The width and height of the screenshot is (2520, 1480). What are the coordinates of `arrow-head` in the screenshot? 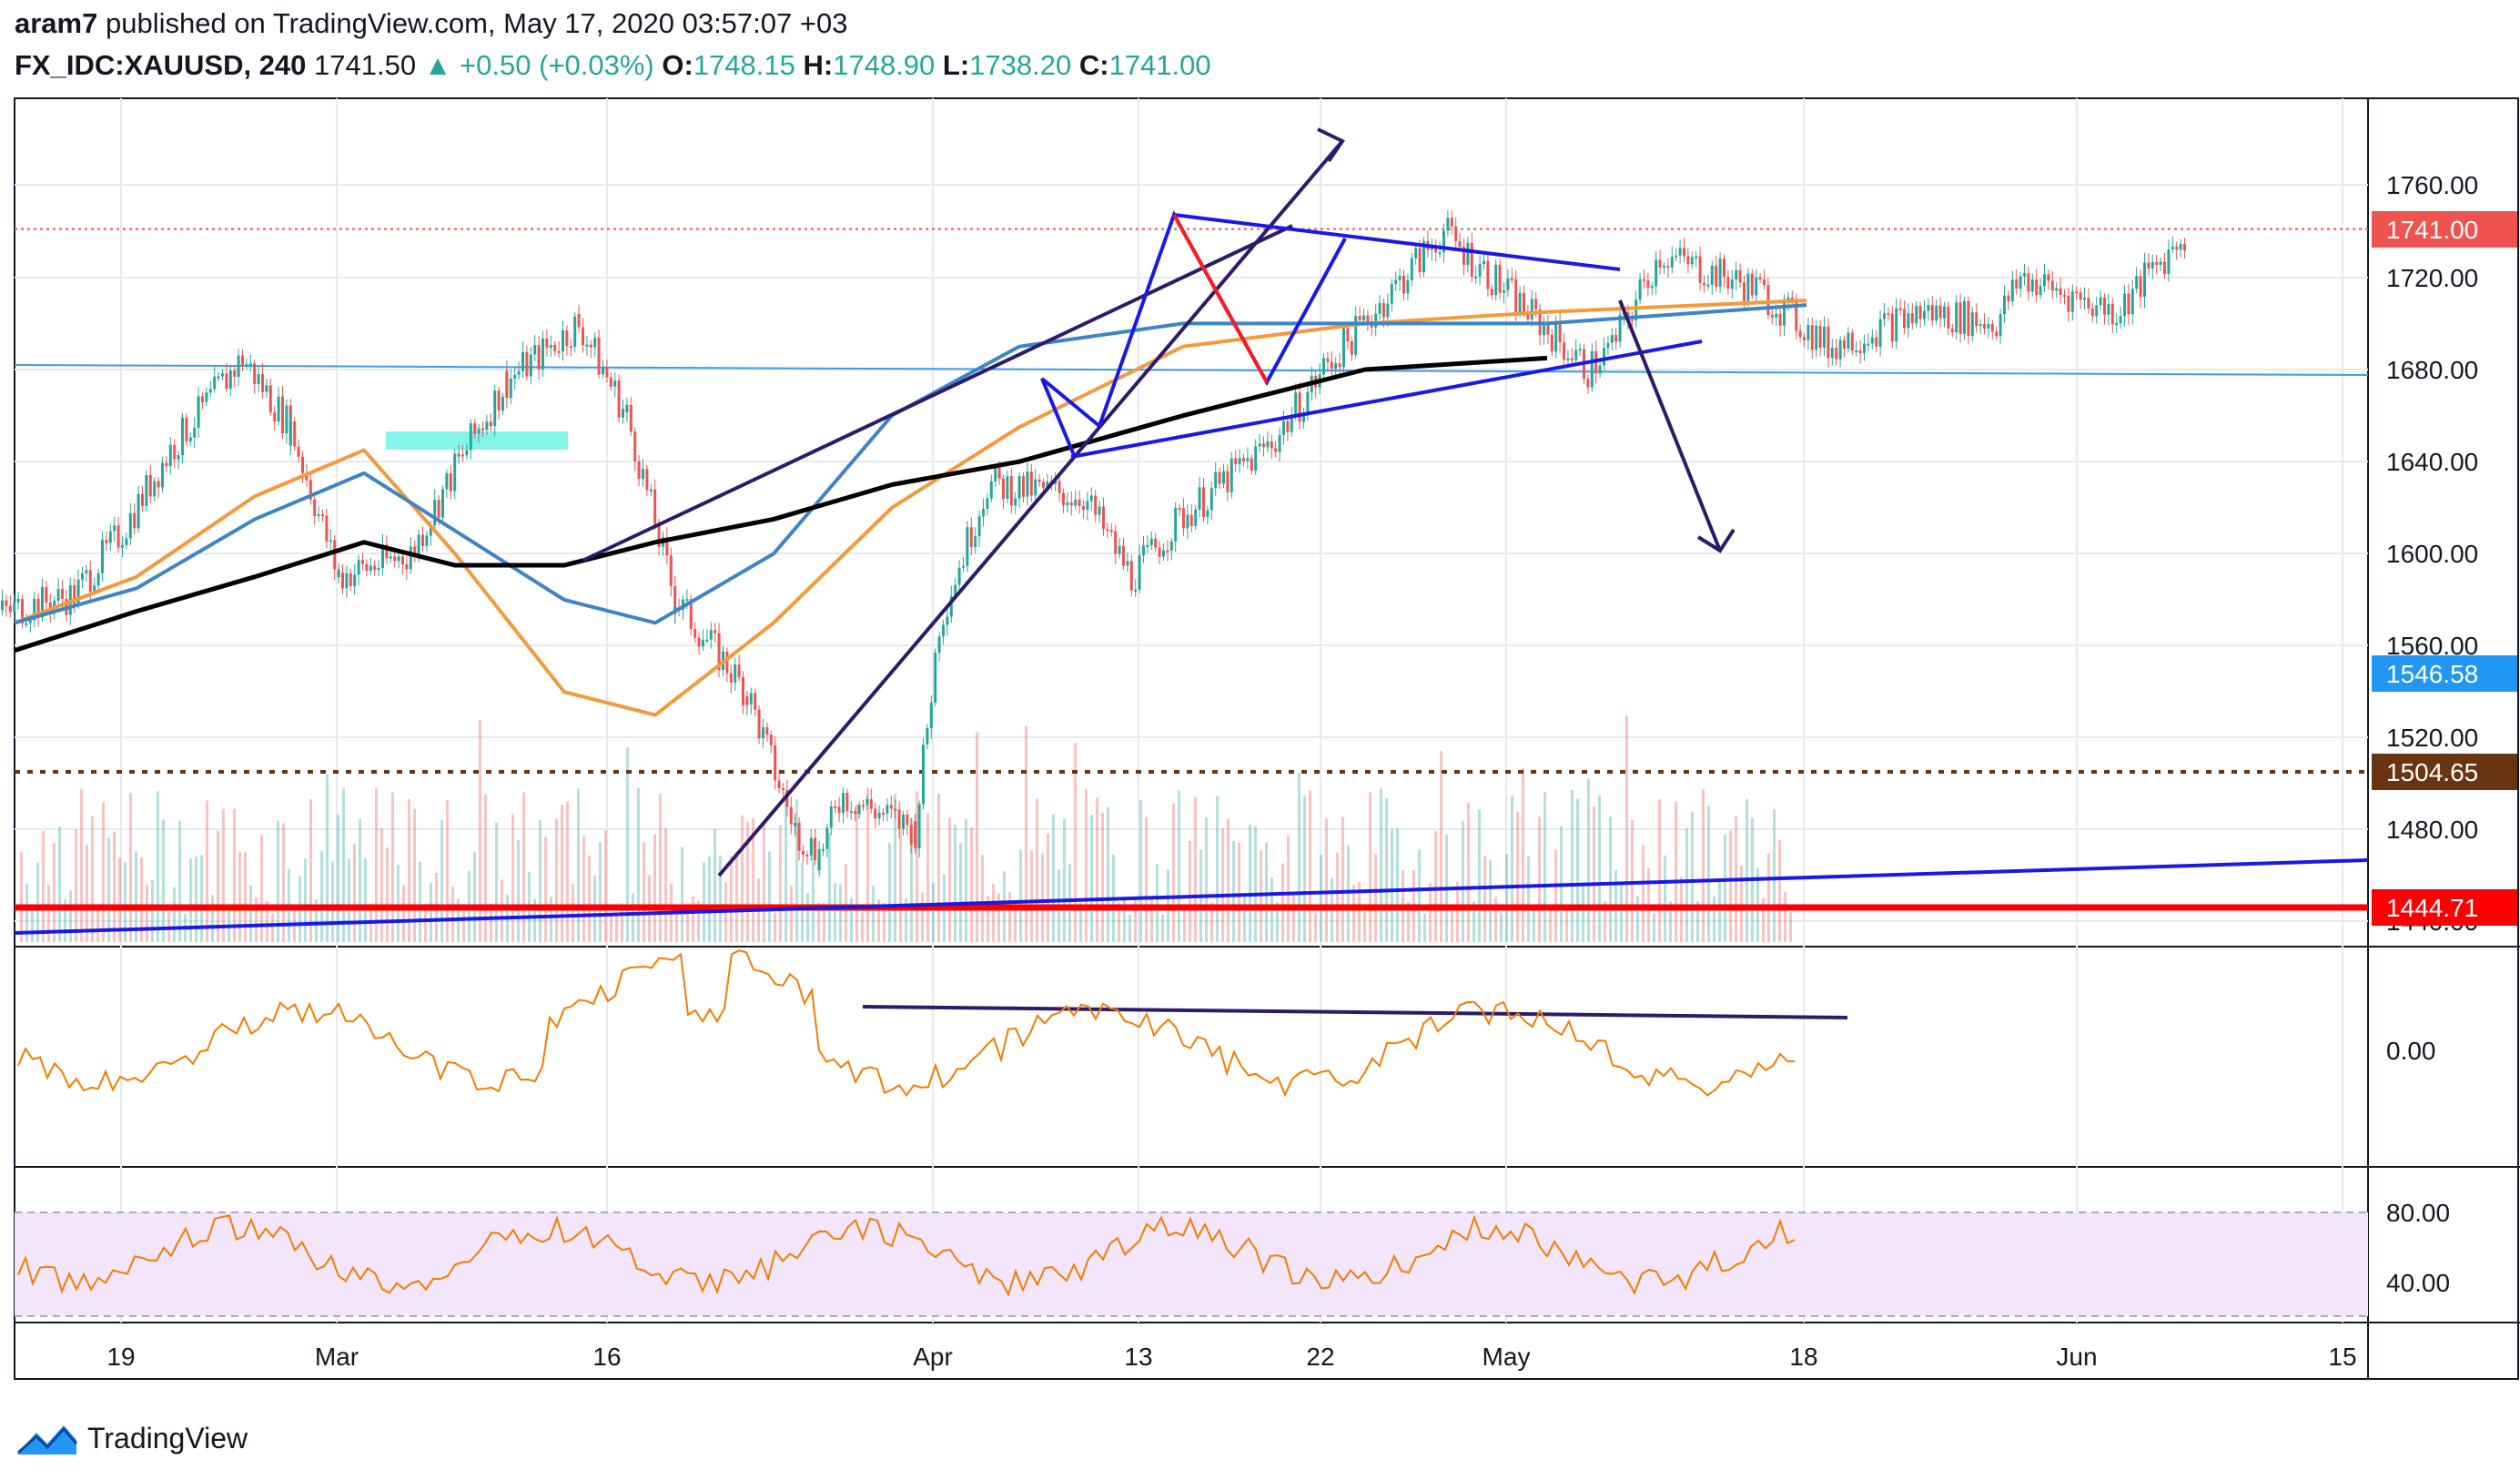 It's located at (1331, 145).